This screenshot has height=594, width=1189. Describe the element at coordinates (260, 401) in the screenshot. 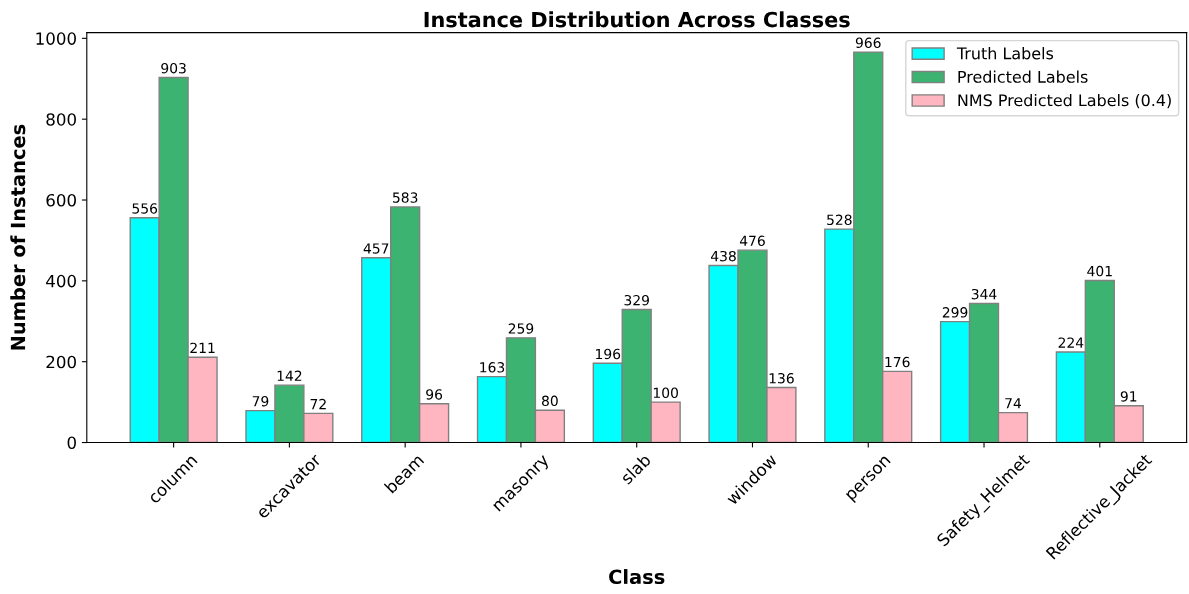

I see `data-label: 79` at that location.